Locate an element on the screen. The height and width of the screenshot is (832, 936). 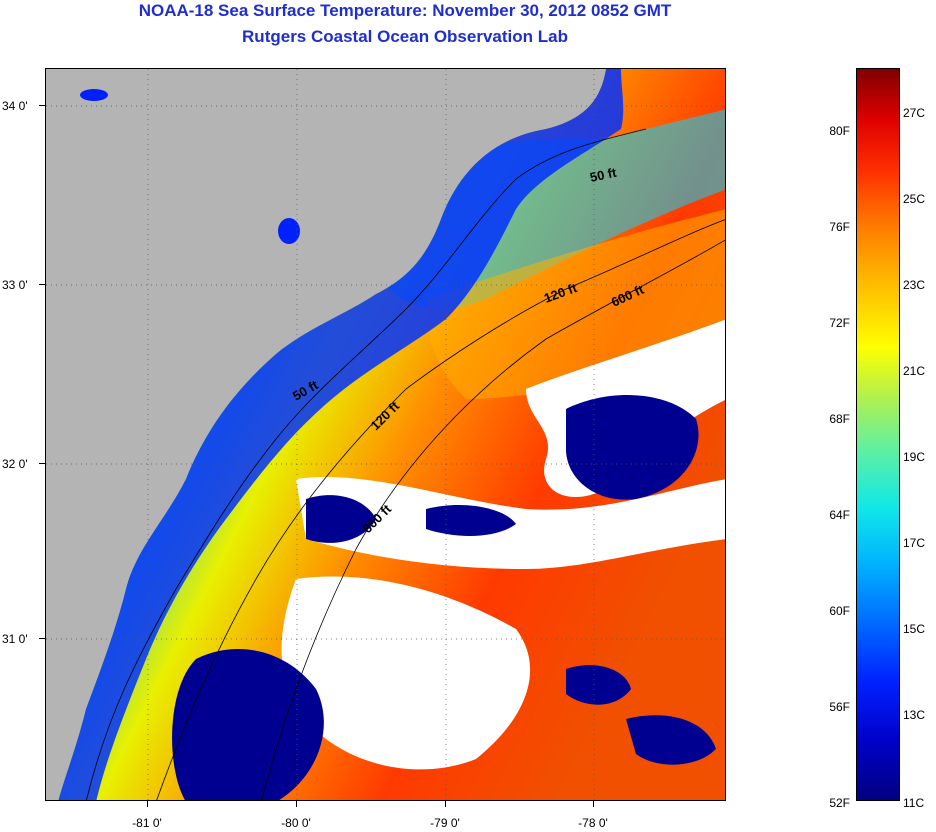
isobath-label-50ft: 50 ft is located at coordinates (604, 175).